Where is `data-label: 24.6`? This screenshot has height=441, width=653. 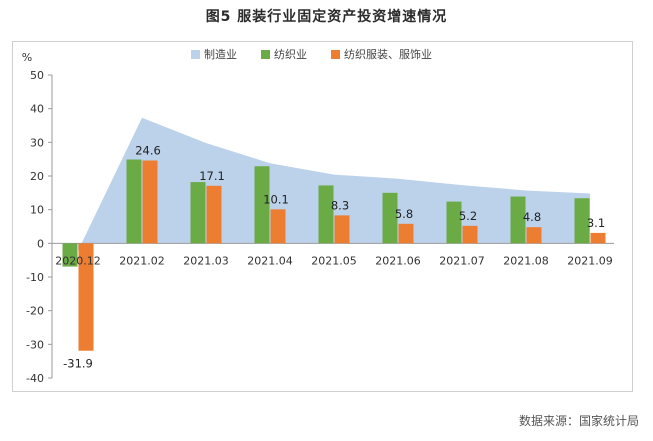 data-label: 24.6 is located at coordinates (148, 151).